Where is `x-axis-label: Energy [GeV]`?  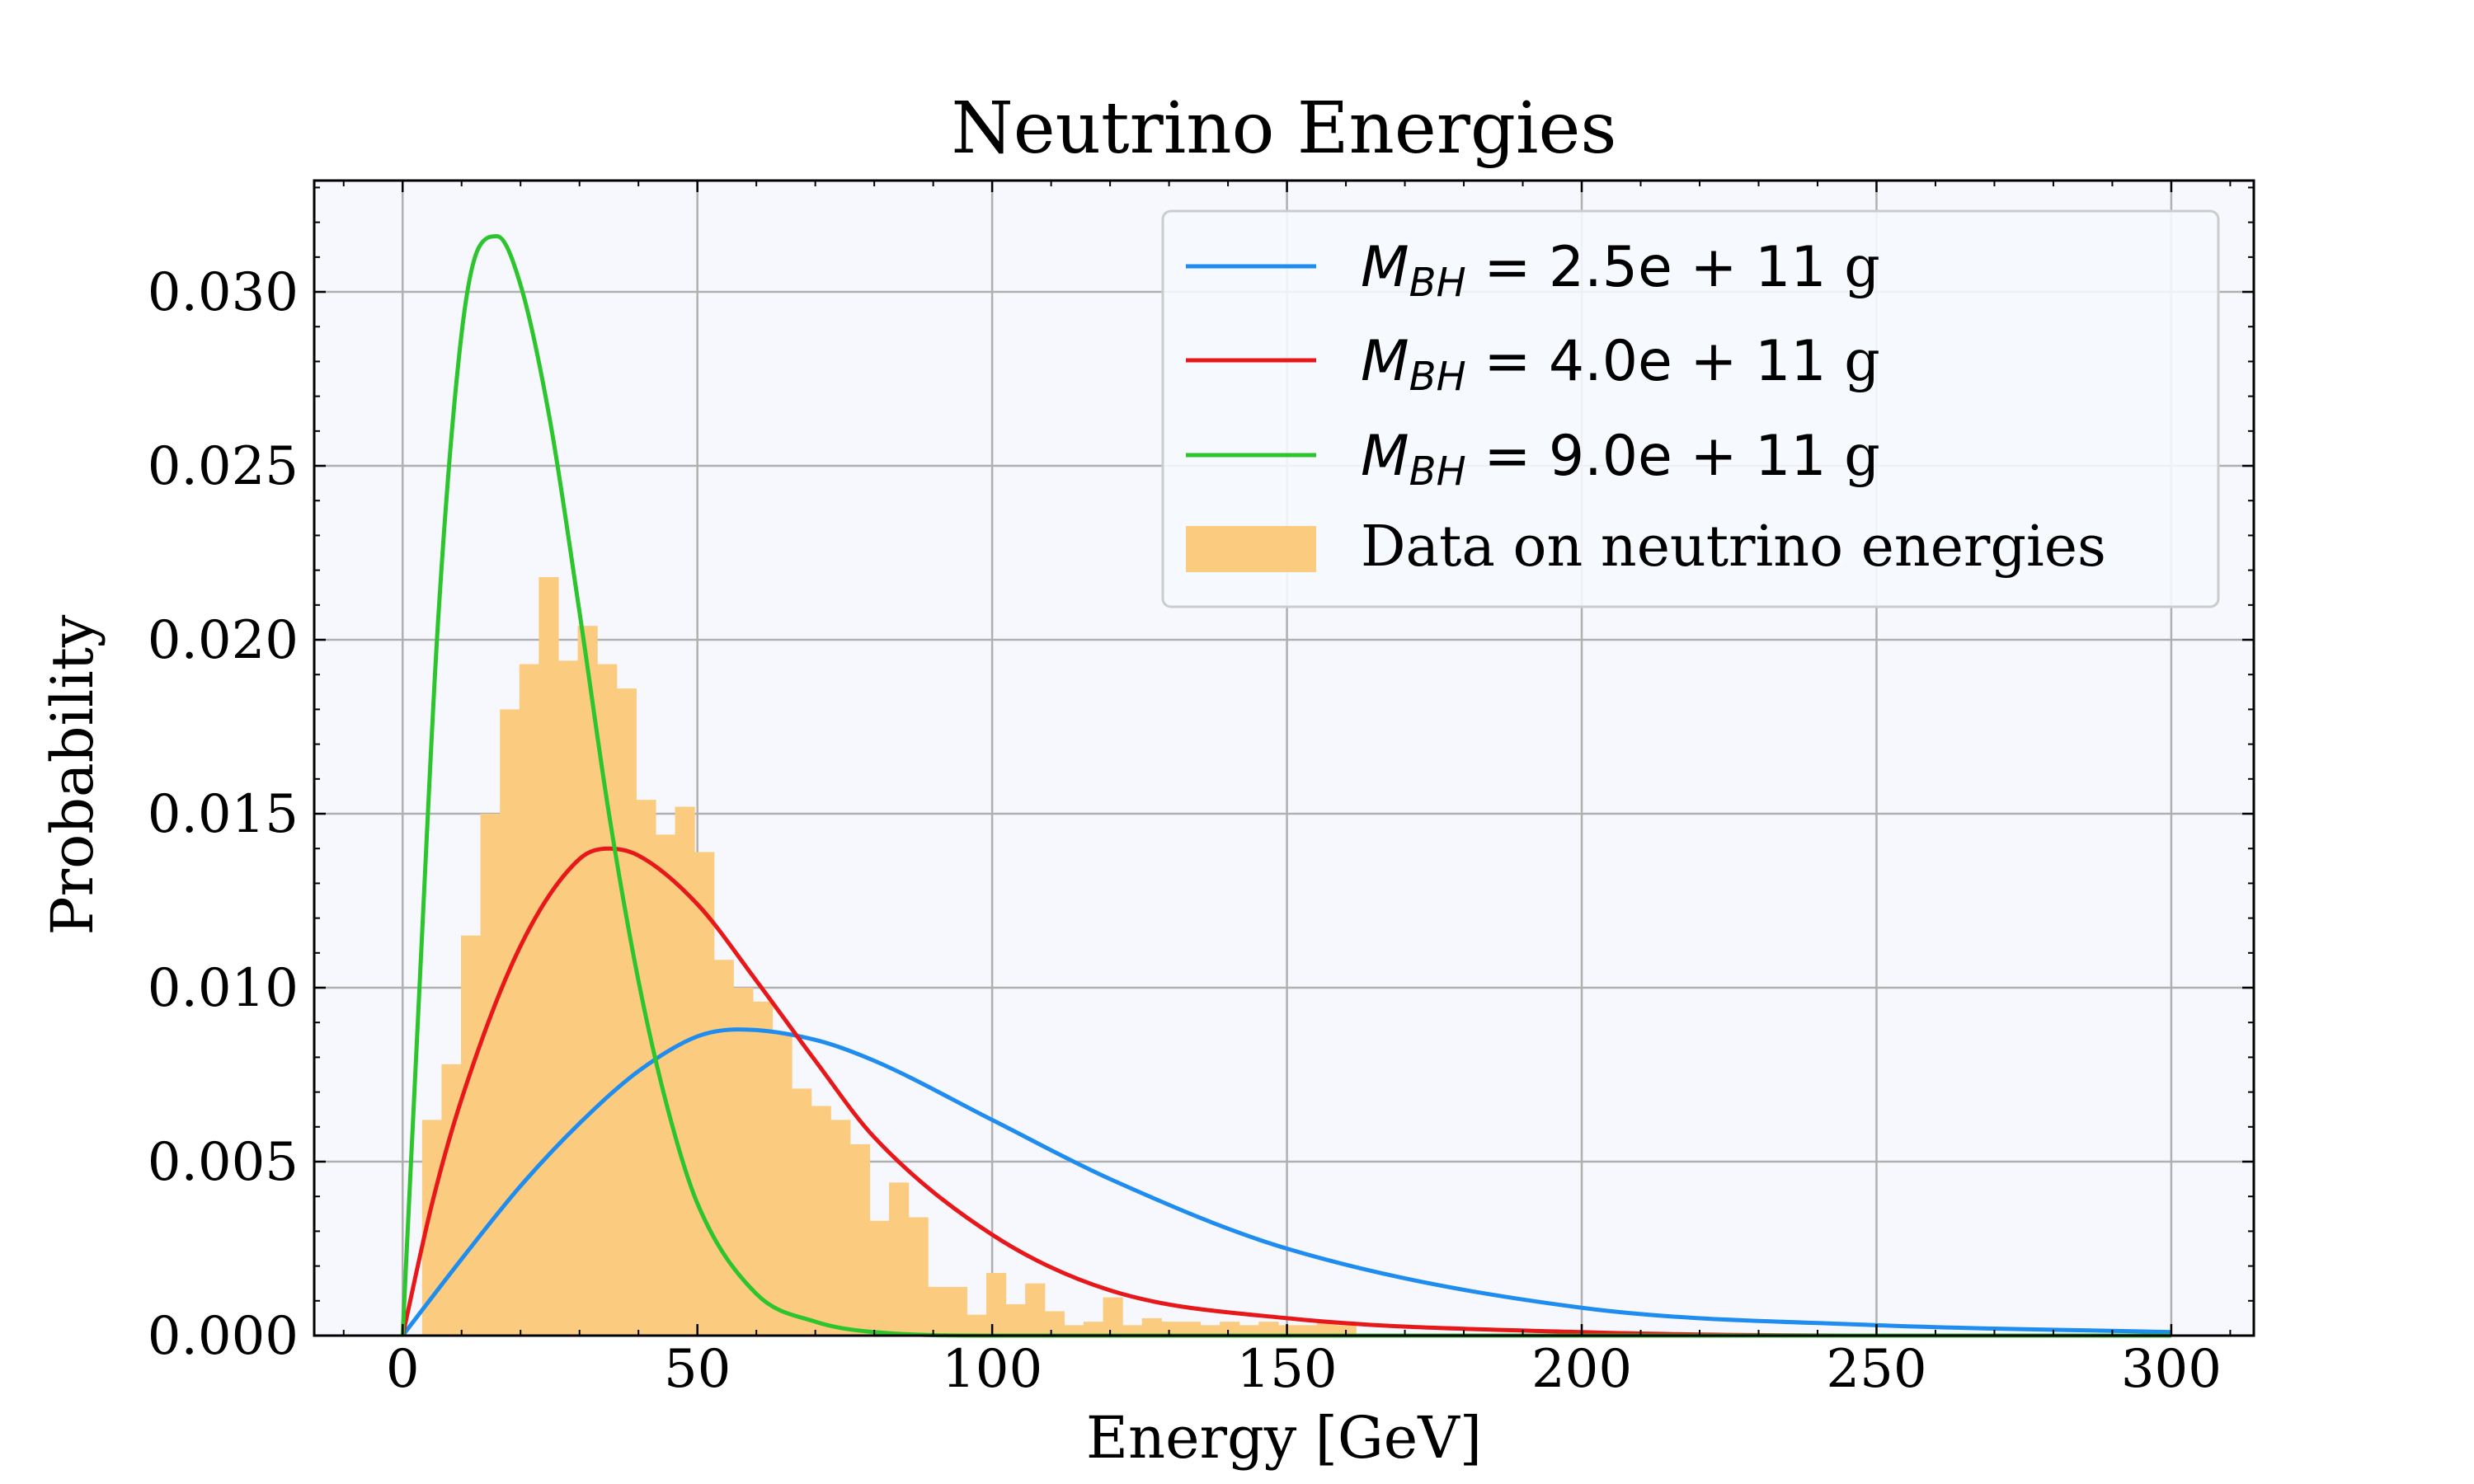
x-axis-label: Energy [GeV] is located at coordinates (1284, 1438).